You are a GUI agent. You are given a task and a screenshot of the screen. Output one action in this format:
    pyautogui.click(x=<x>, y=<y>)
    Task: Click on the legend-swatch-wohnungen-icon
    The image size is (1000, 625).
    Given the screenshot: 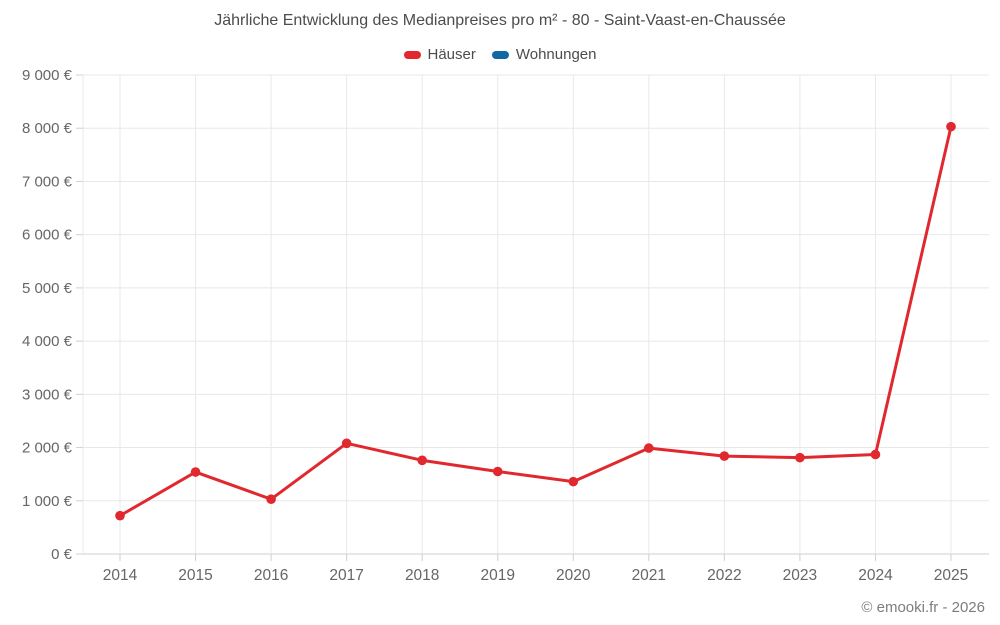 What is the action you would take?
    pyautogui.click(x=500, y=54)
    